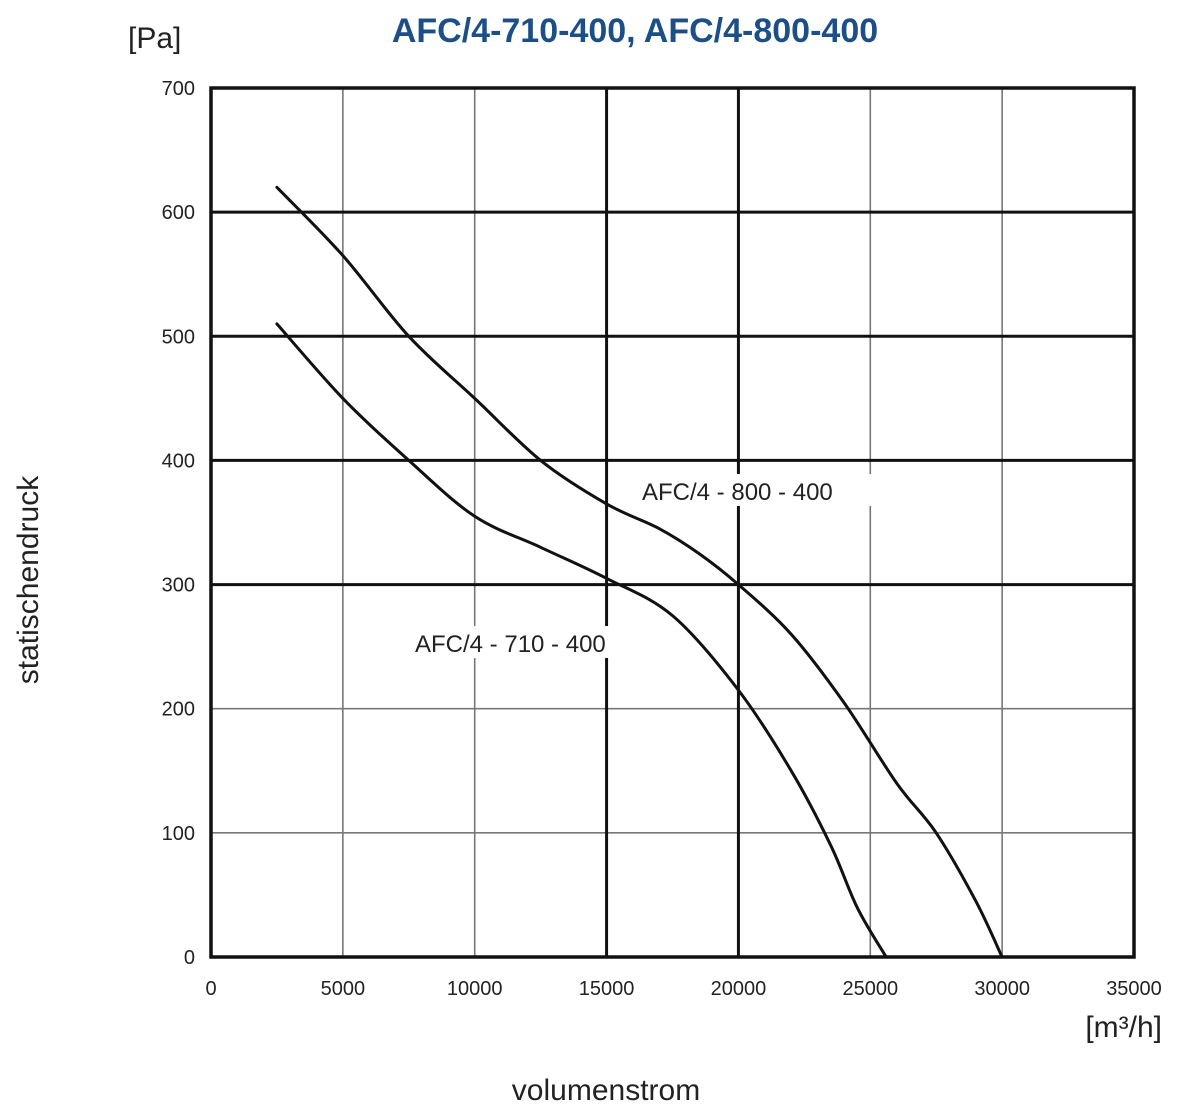 The height and width of the screenshot is (1111, 1179). Describe the element at coordinates (178, 710) in the screenshot. I see `y-tick-label: 200` at that location.